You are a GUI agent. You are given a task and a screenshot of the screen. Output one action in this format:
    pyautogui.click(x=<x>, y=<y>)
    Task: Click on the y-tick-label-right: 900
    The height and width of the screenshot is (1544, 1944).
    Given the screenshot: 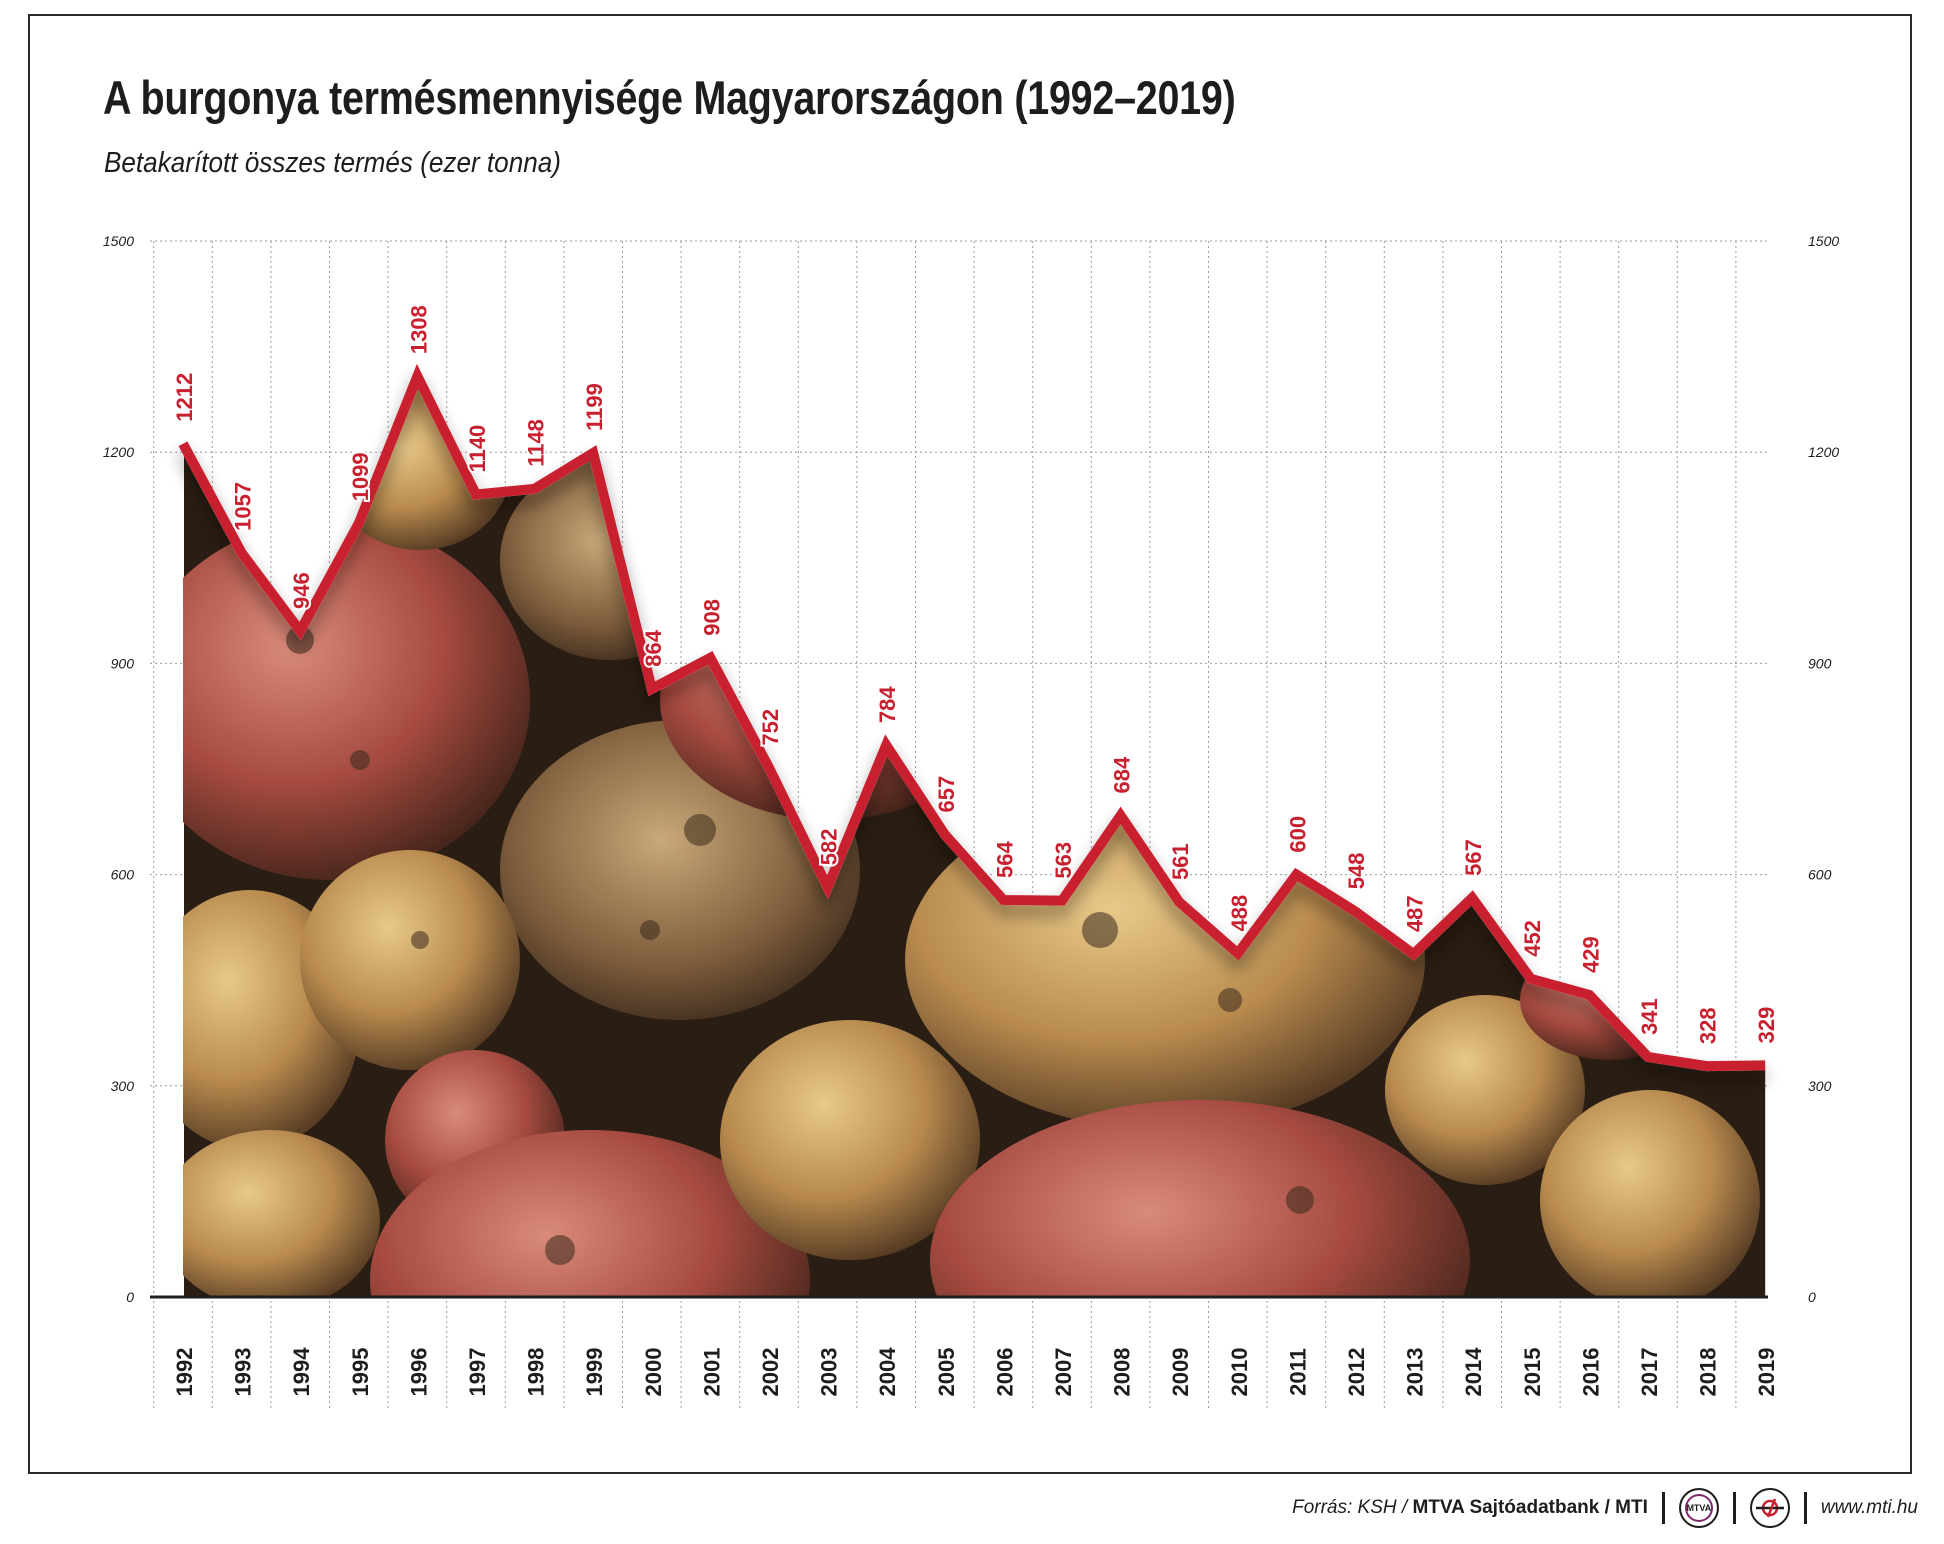 What is the action you would take?
    pyautogui.click(x=1820, y=663)
    